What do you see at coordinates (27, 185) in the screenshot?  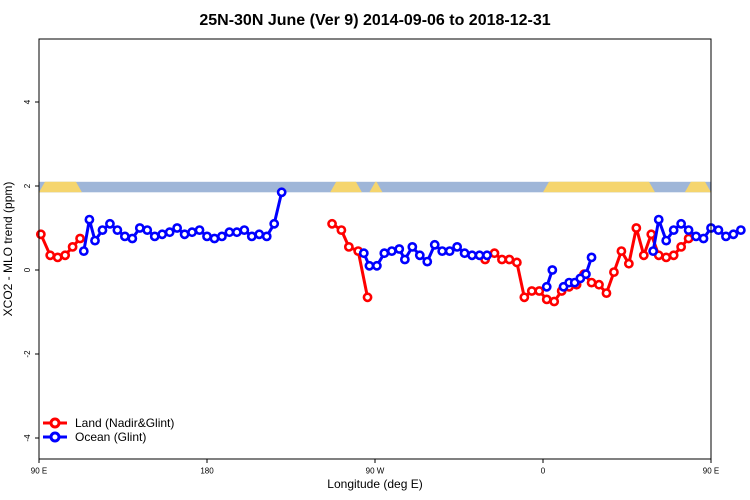 I see `y-tick-label: 2` at bounding box center [27, 185].